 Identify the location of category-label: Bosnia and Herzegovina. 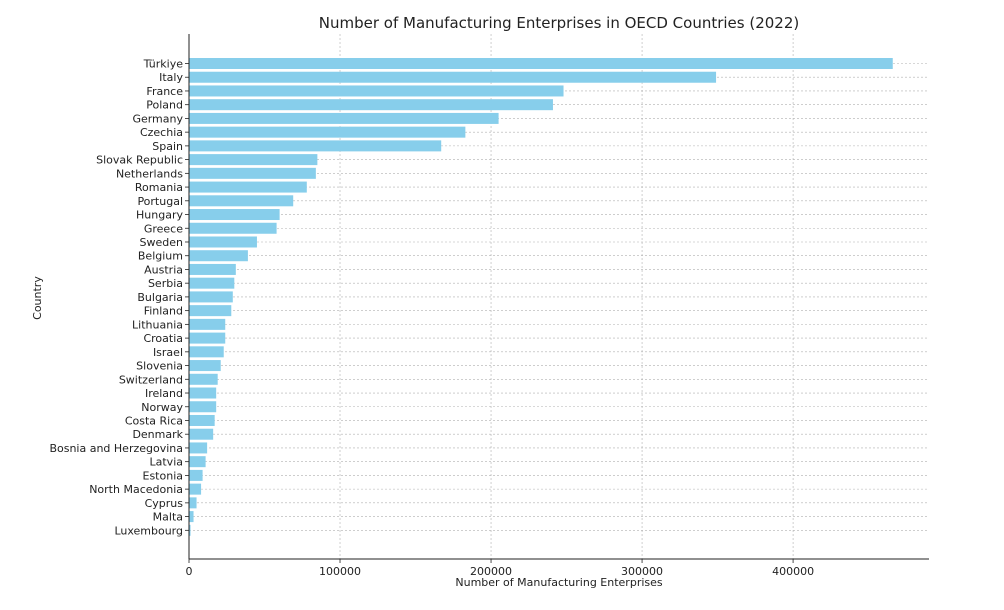
(116, 448).